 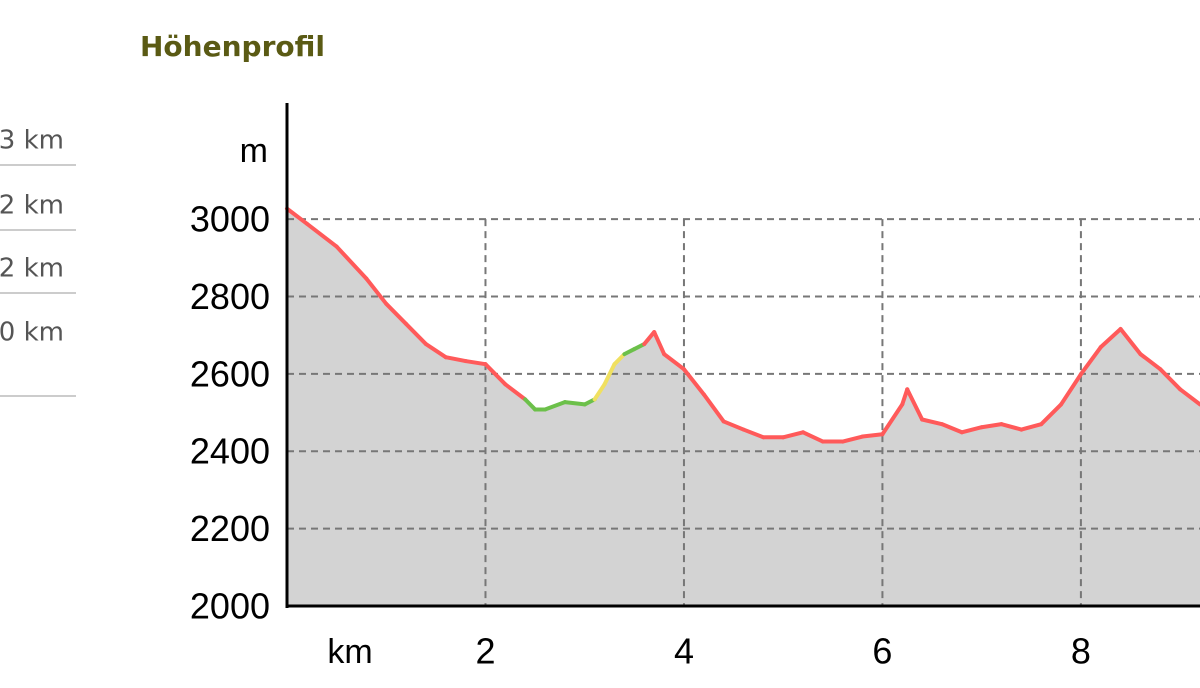 I want to click on side-item: 0 km, so click(x=32, y=333).